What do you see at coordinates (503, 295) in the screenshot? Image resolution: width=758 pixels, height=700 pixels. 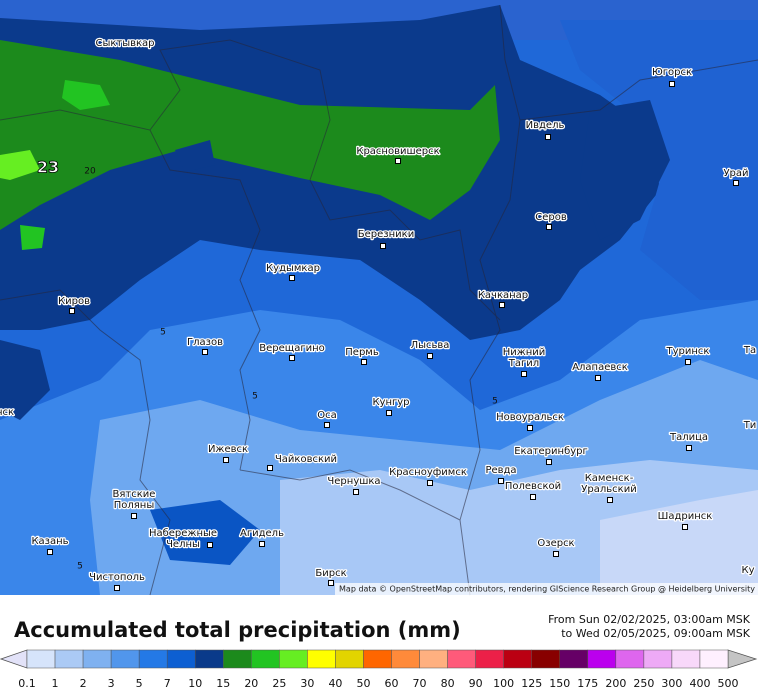 I see `city-label: Качканар` at bounding box center [503, 295].